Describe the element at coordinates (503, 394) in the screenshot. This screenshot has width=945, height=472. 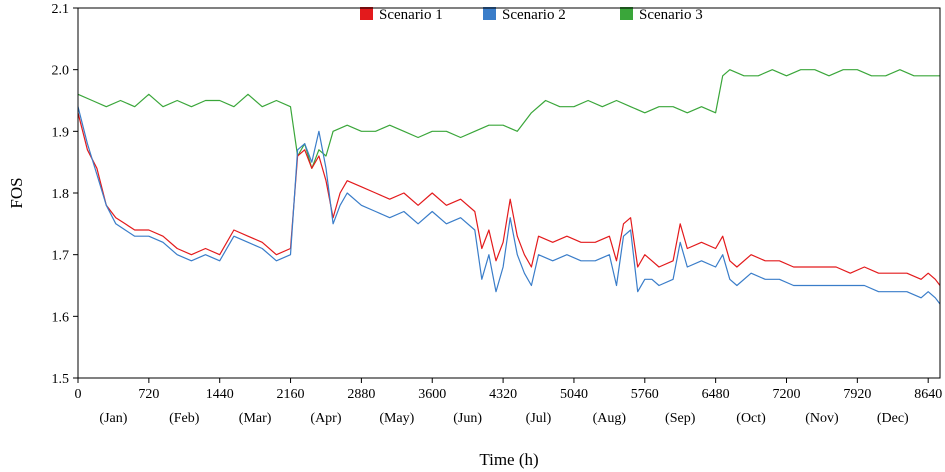
I see `x-tick-label: 4320` at that location.